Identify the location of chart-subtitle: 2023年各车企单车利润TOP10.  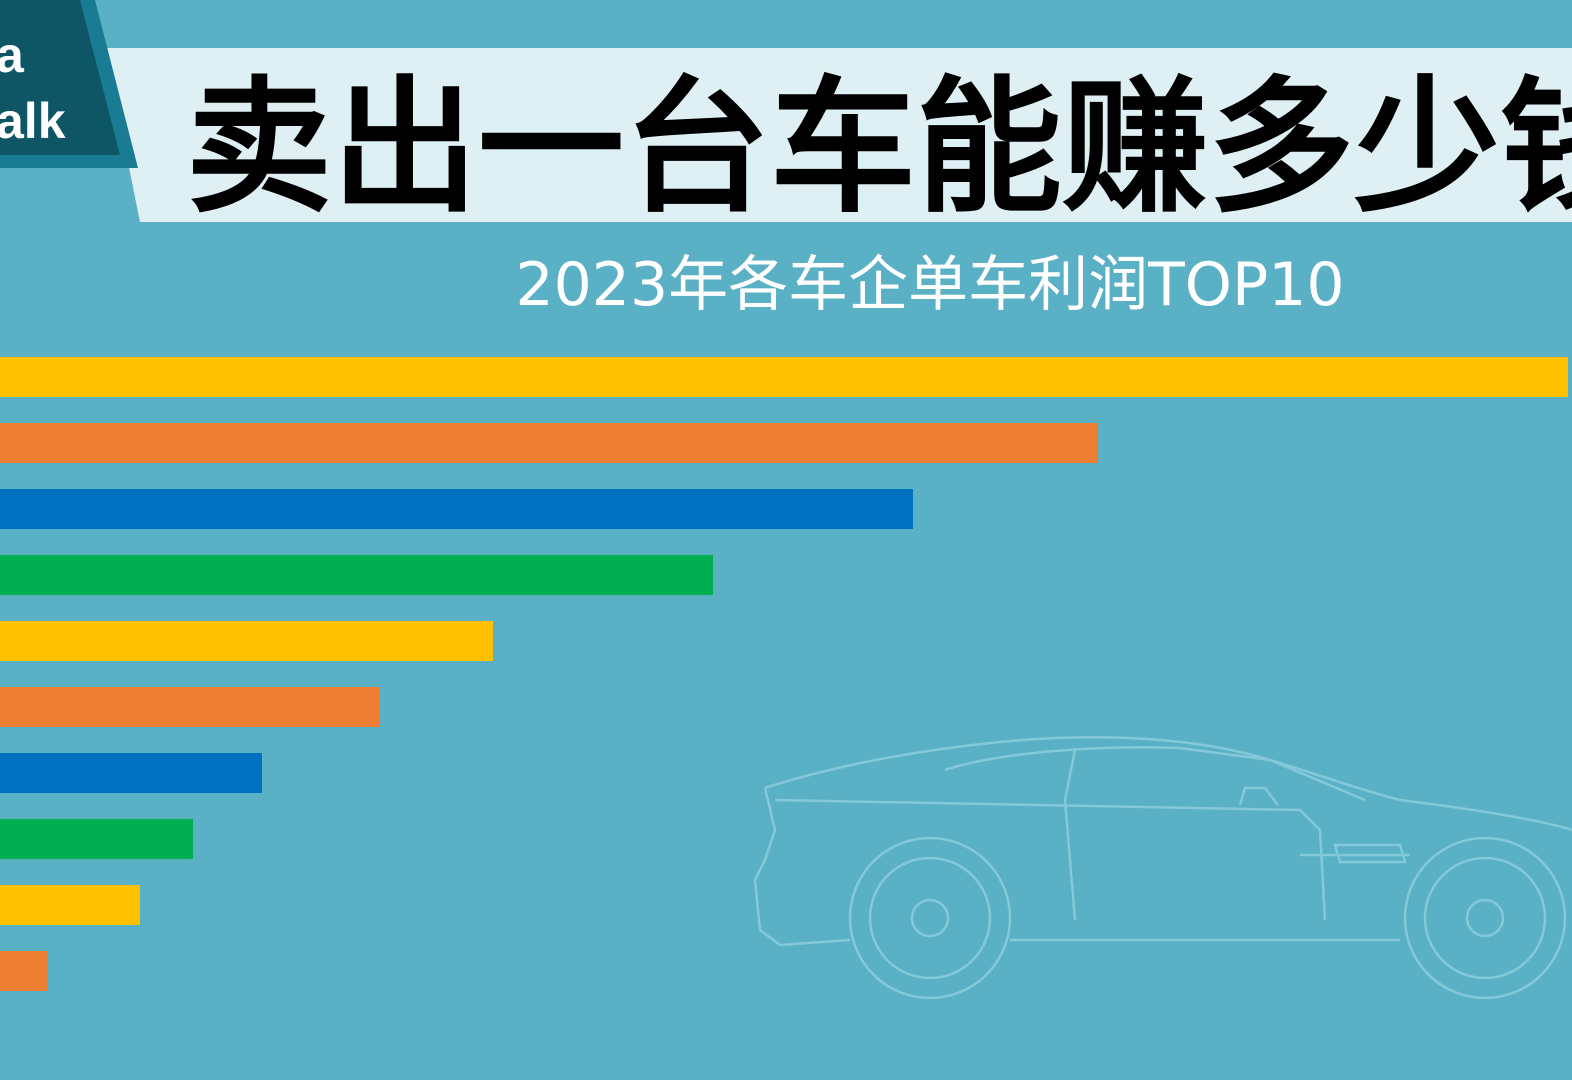
(929, 285).